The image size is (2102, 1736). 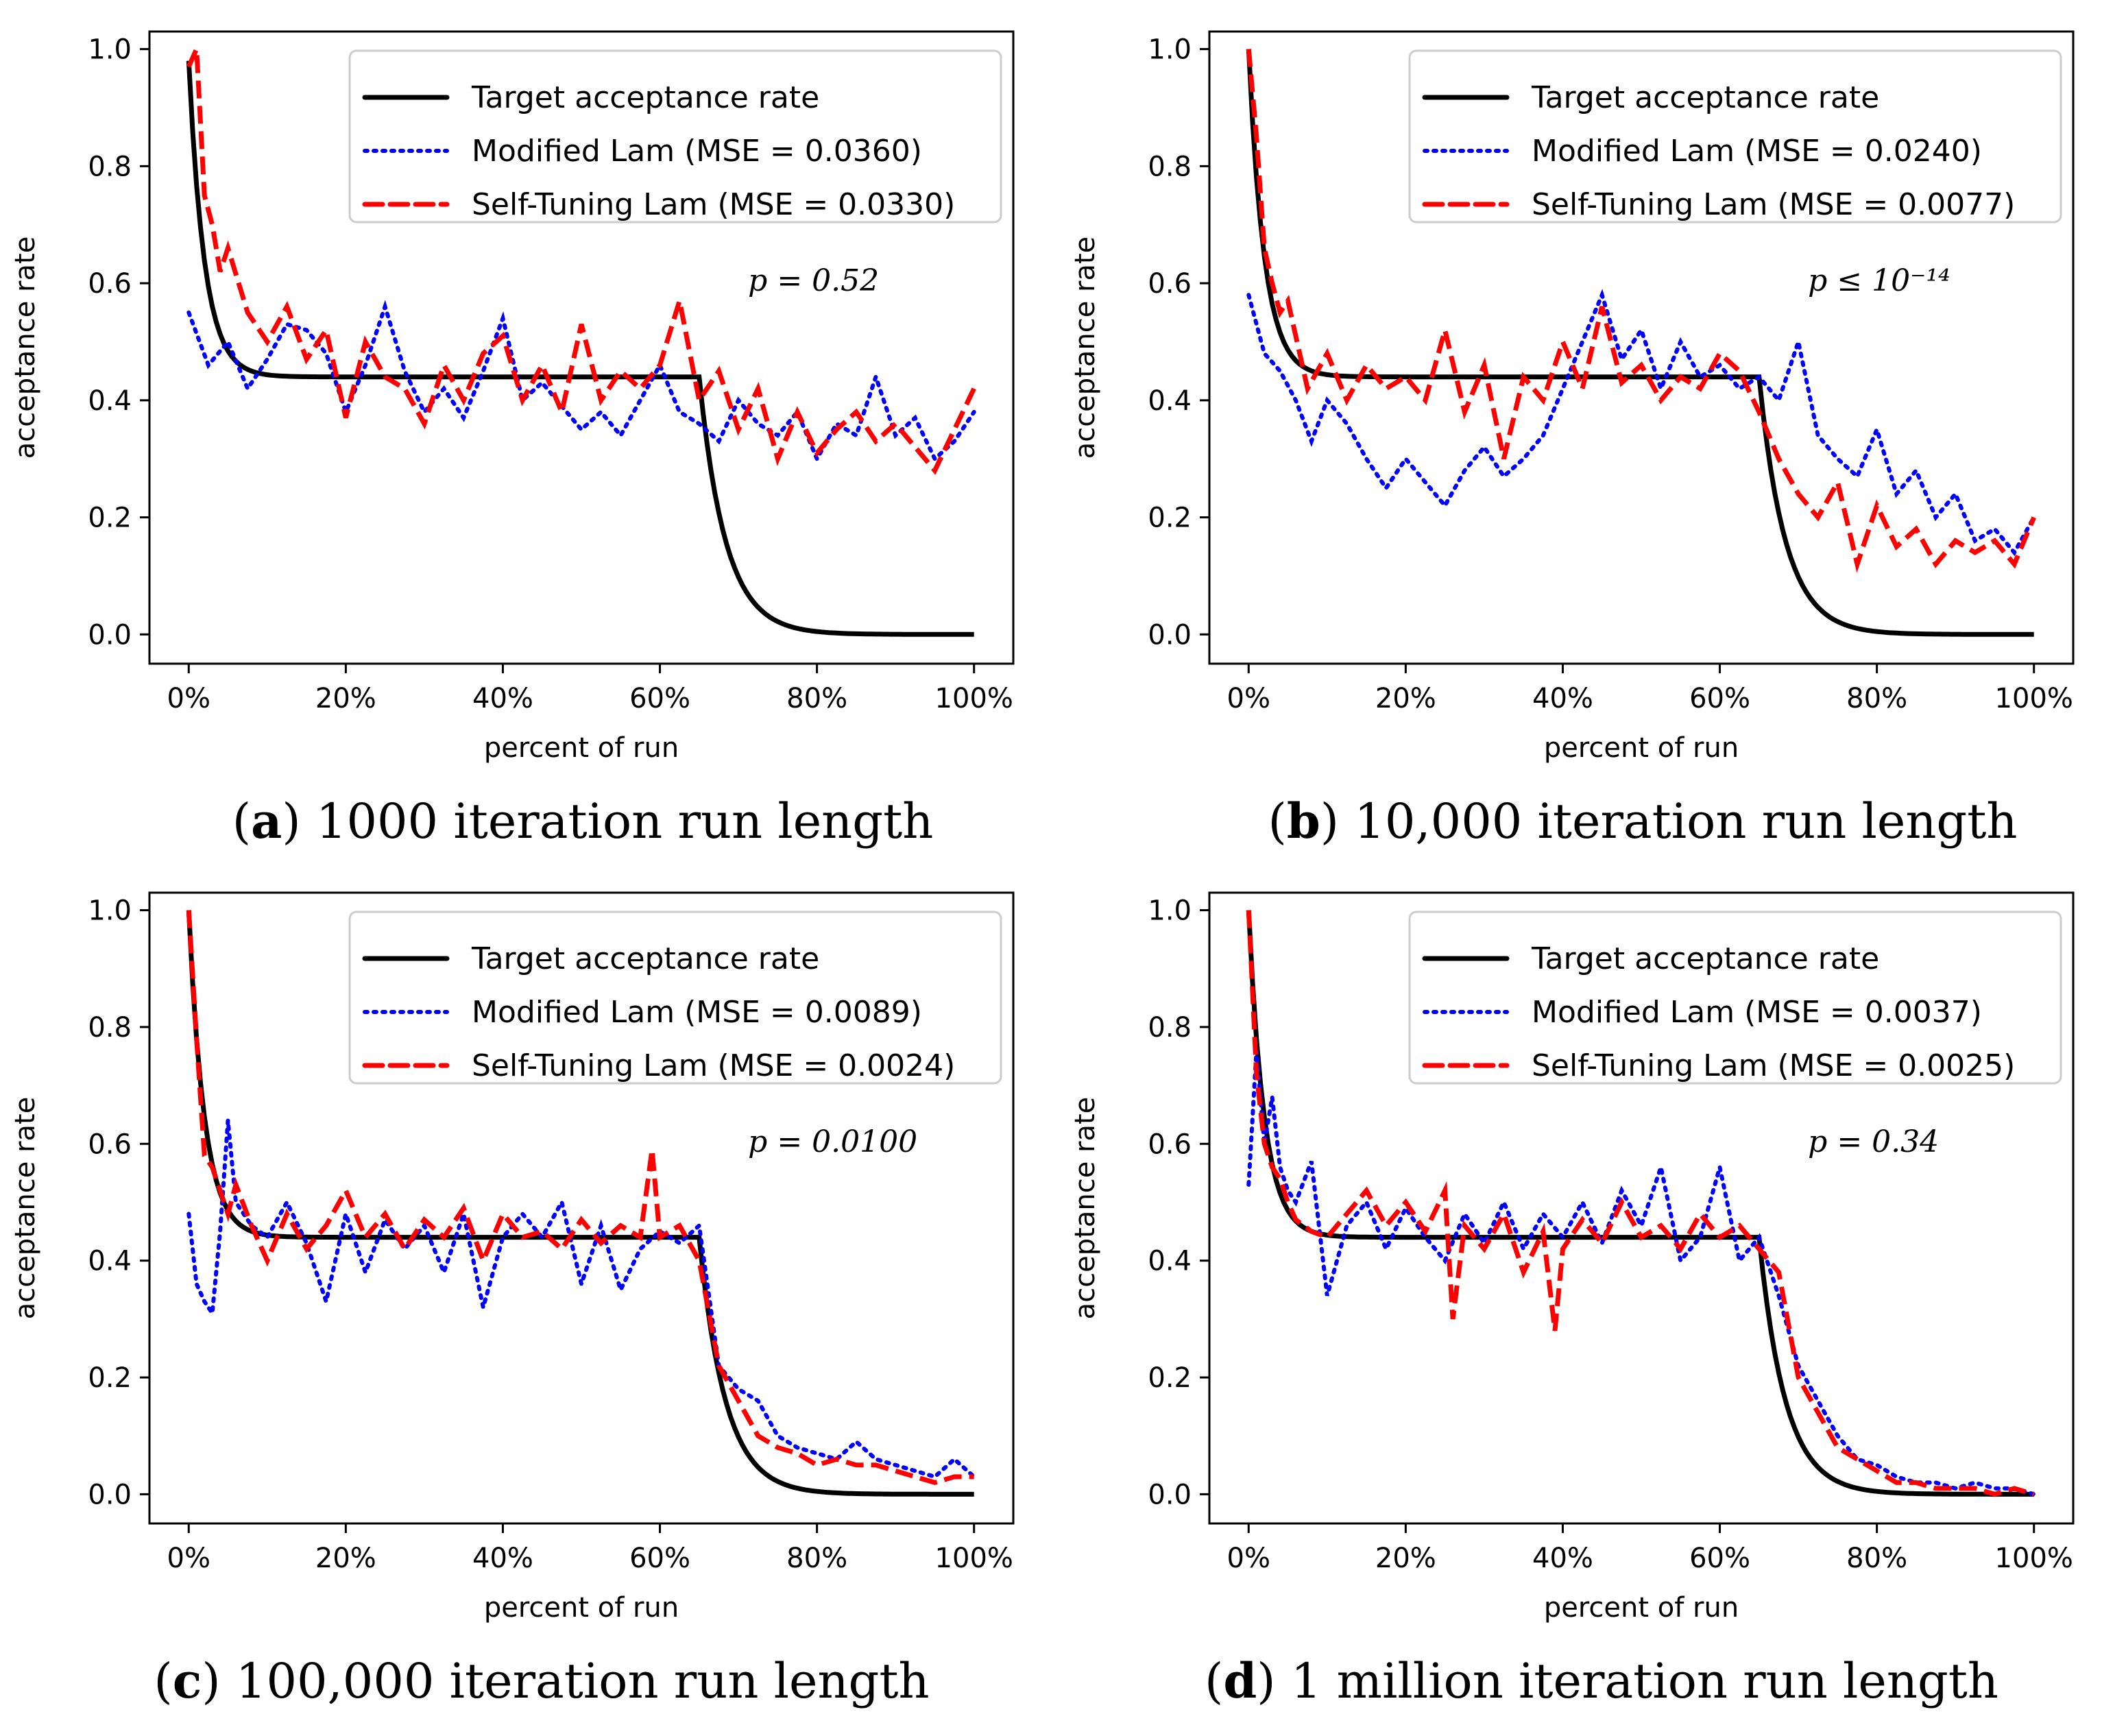 I want to click on legend-label: Self-Tuning Lam (MSE = 0.0025), so click(x=1773, y=1066).